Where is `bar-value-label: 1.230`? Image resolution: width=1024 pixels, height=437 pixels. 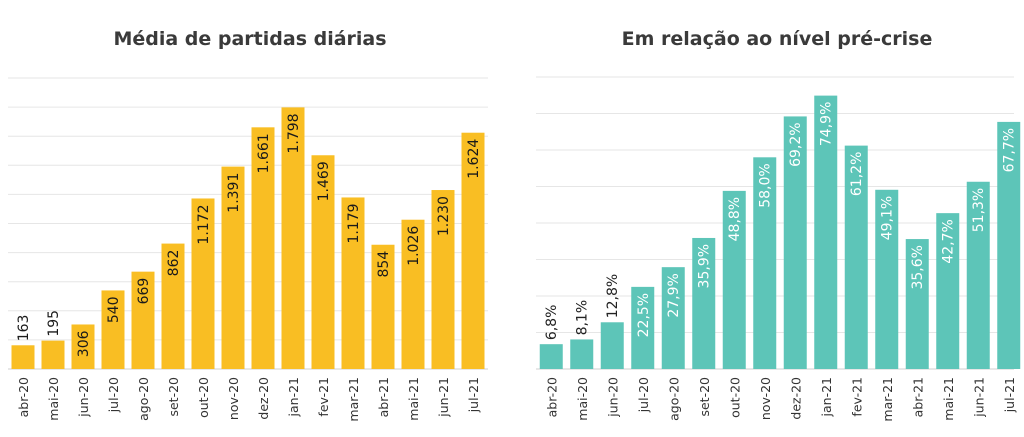
bar-value-label: 1.230 is located at coordinates (444, 216).